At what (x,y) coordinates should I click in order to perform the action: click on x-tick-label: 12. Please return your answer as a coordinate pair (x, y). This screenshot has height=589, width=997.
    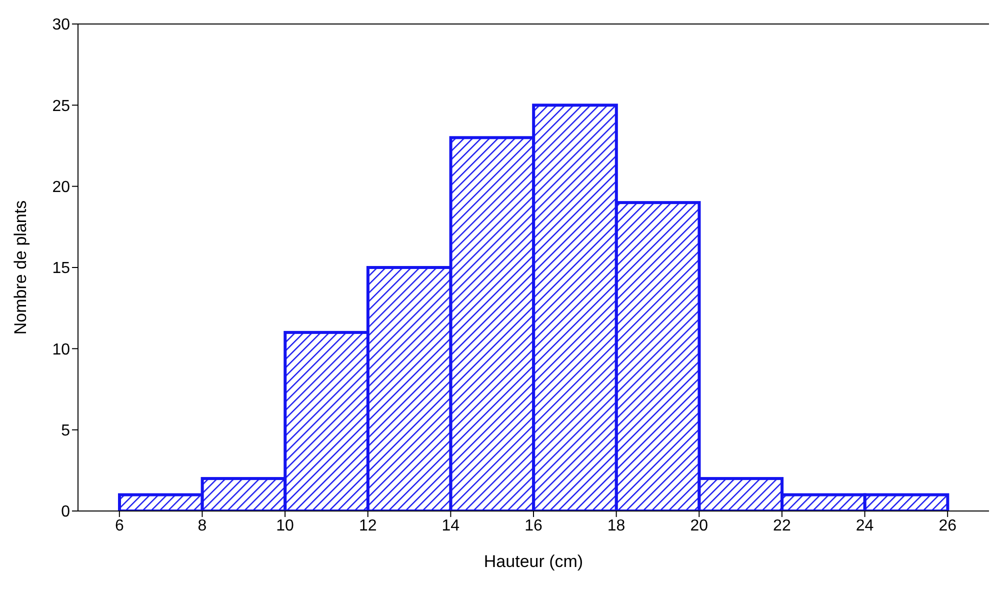
    Looking at the image, I should click on (367, 525).